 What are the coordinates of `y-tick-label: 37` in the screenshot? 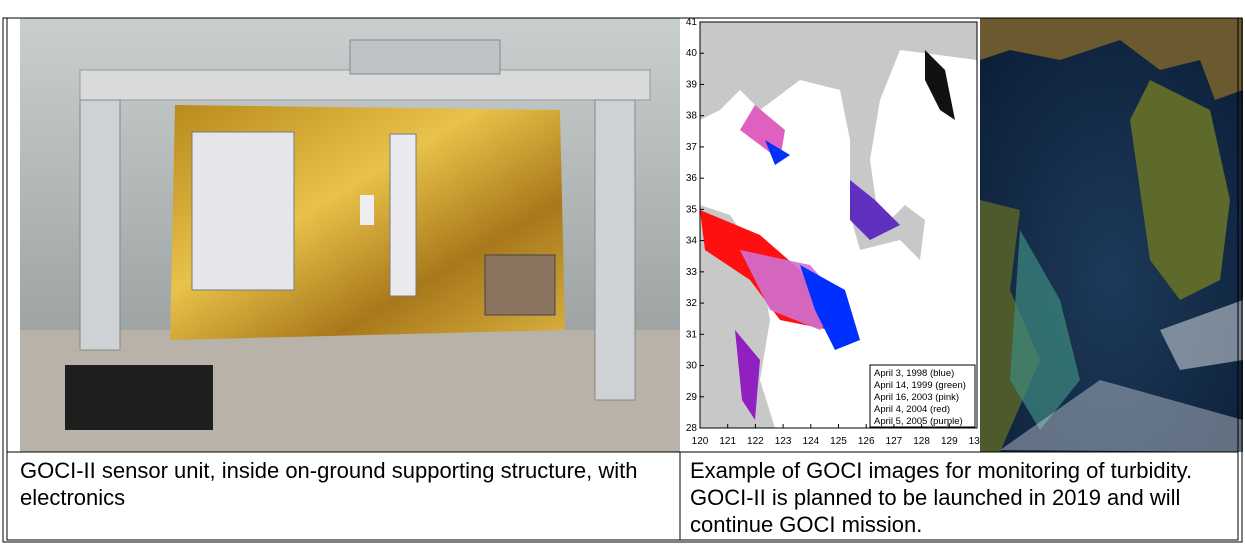 It's located at (692, 147).